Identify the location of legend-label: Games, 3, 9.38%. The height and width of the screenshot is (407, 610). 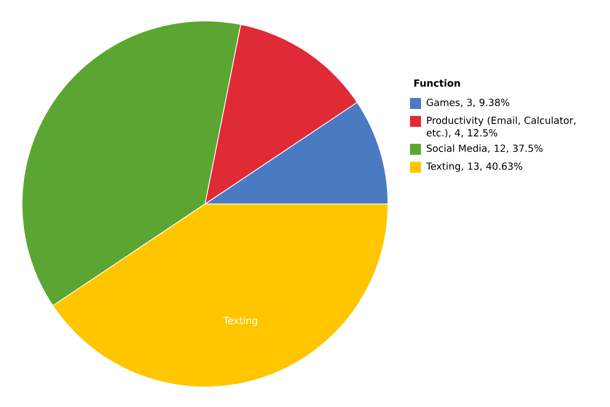
(468, 103).